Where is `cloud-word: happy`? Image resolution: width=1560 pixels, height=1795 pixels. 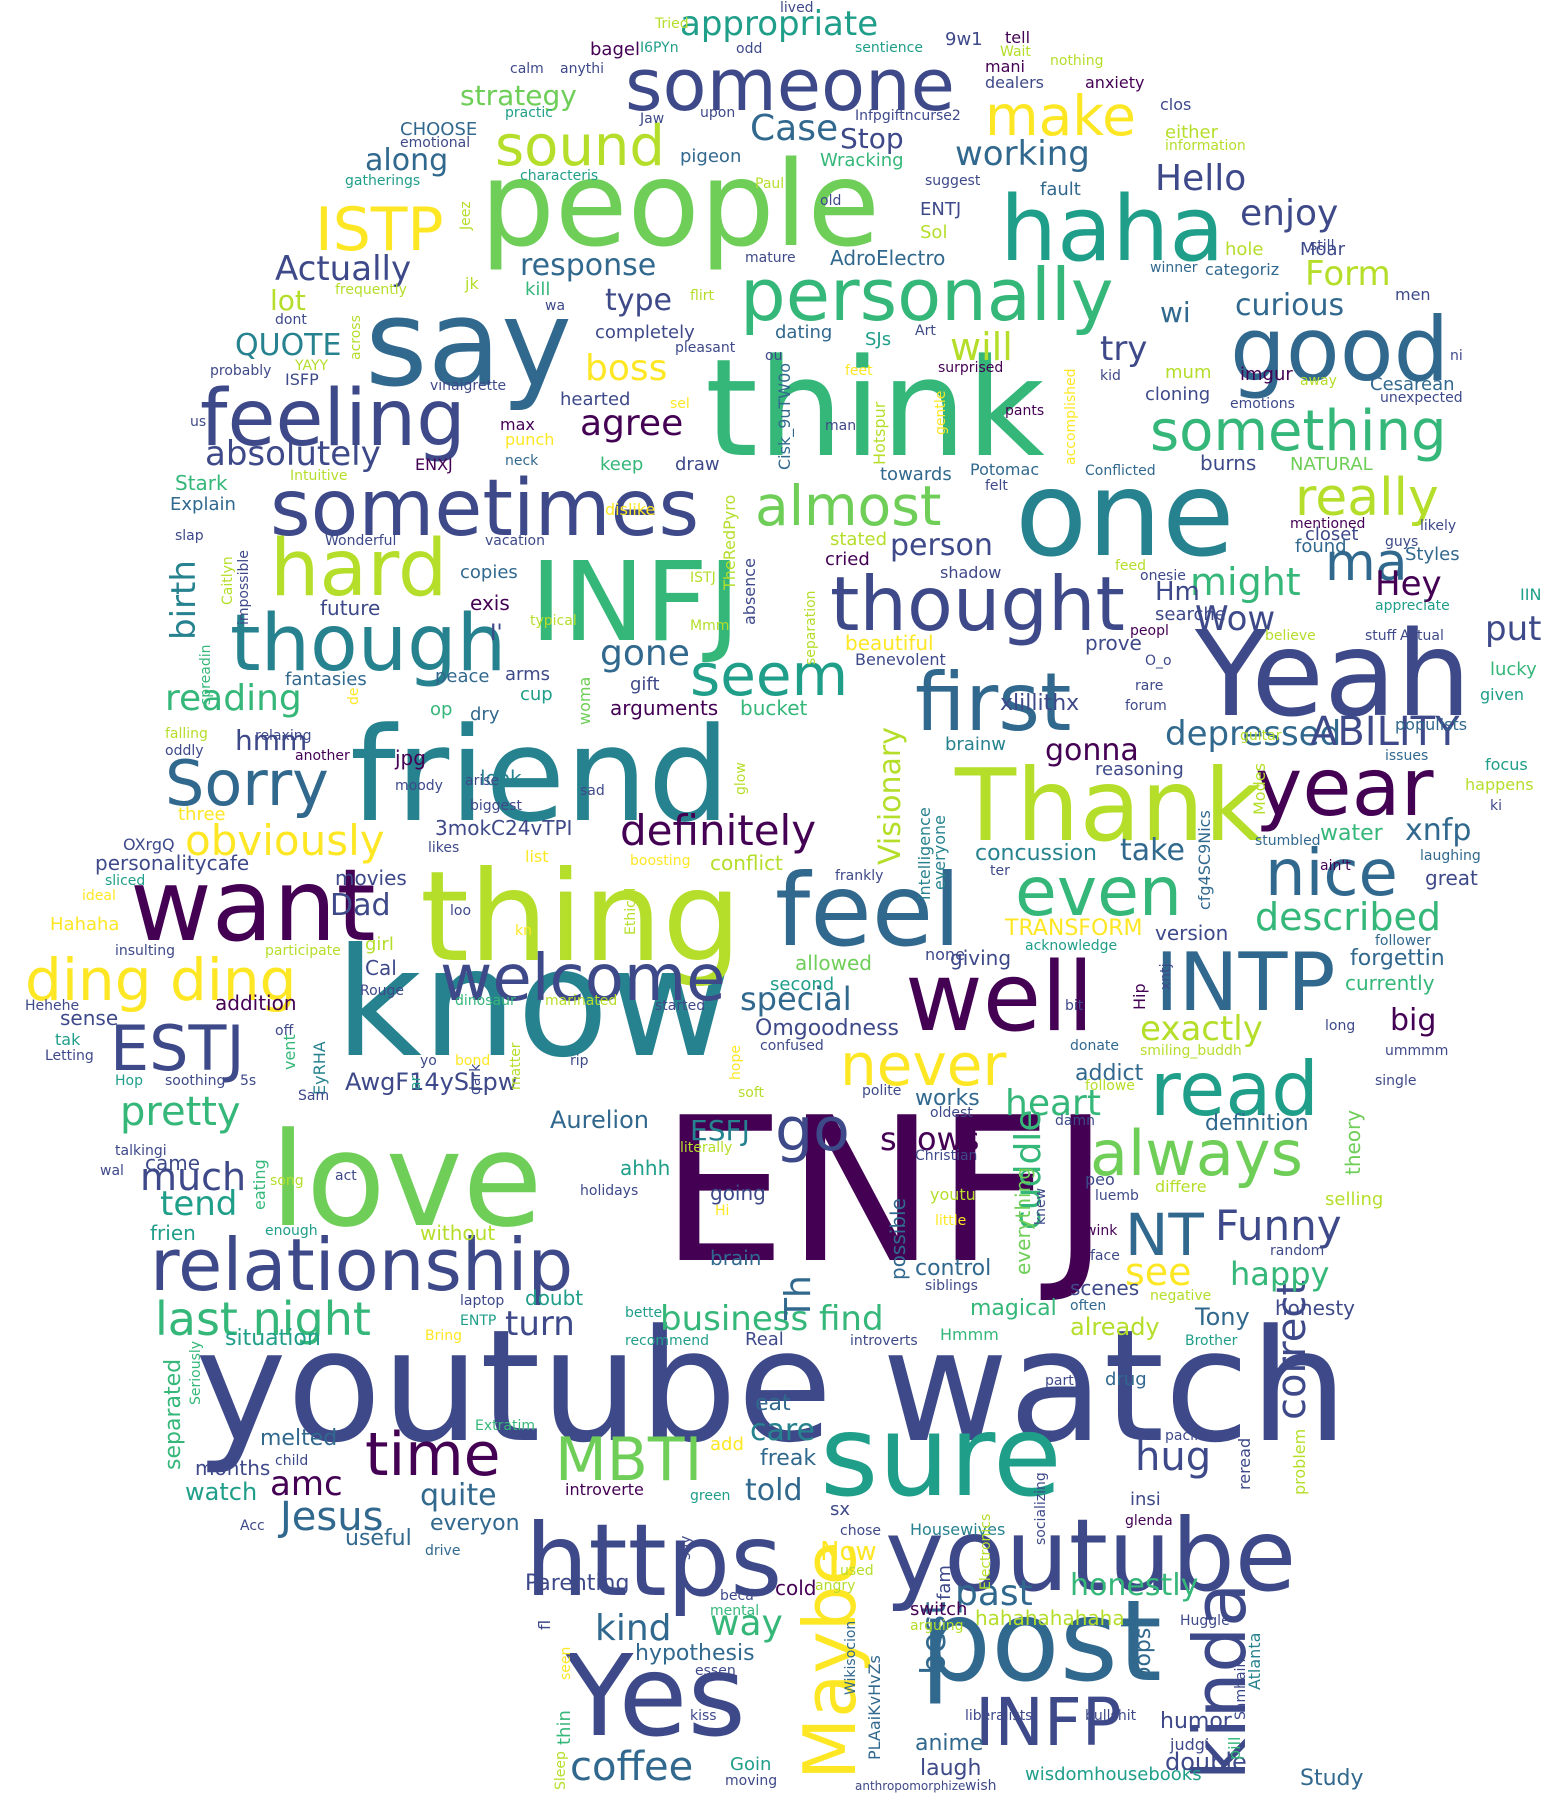
cloud-word: happy is located at coordinates (1279, 1274).